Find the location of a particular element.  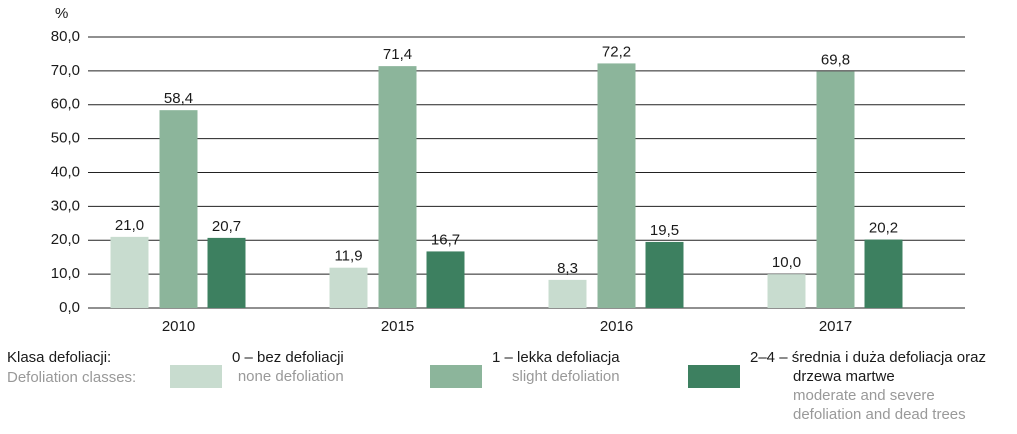

y-tick-label: 20,0 is located at coordinates (65, 239).